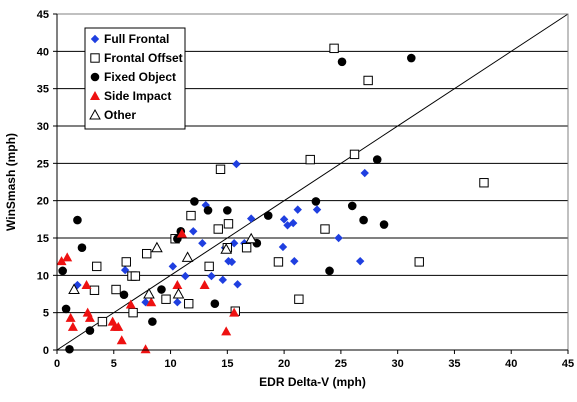 This screenshot has height=402, width=577. Describe the element at coordinates (46, 314) in the screenshot. I see `y-tick-label: 5` at that location.